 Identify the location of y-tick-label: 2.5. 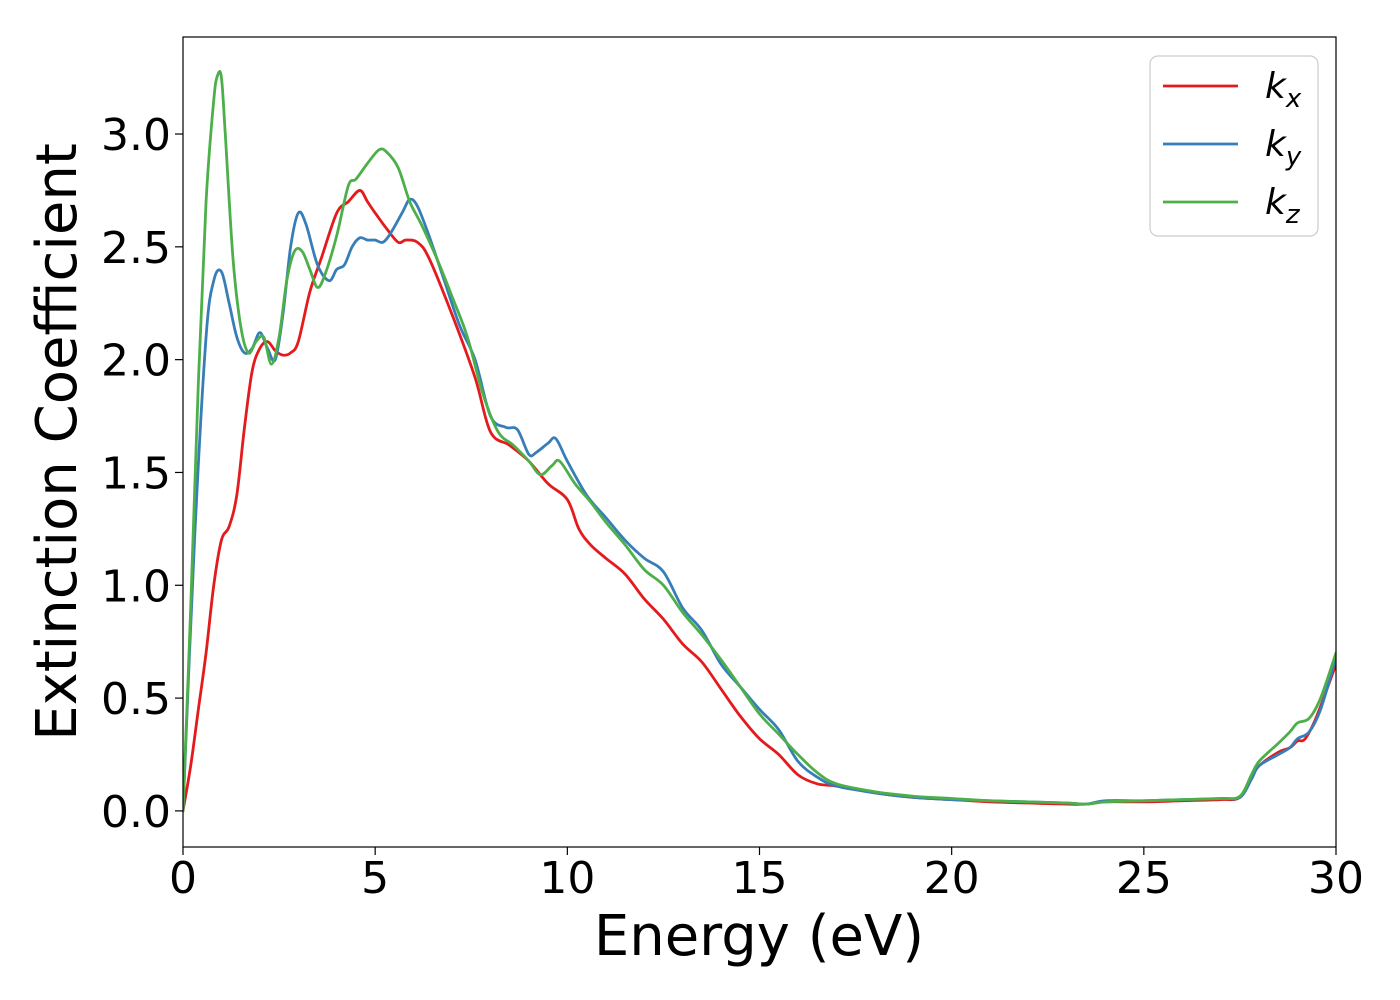
(136, 248).